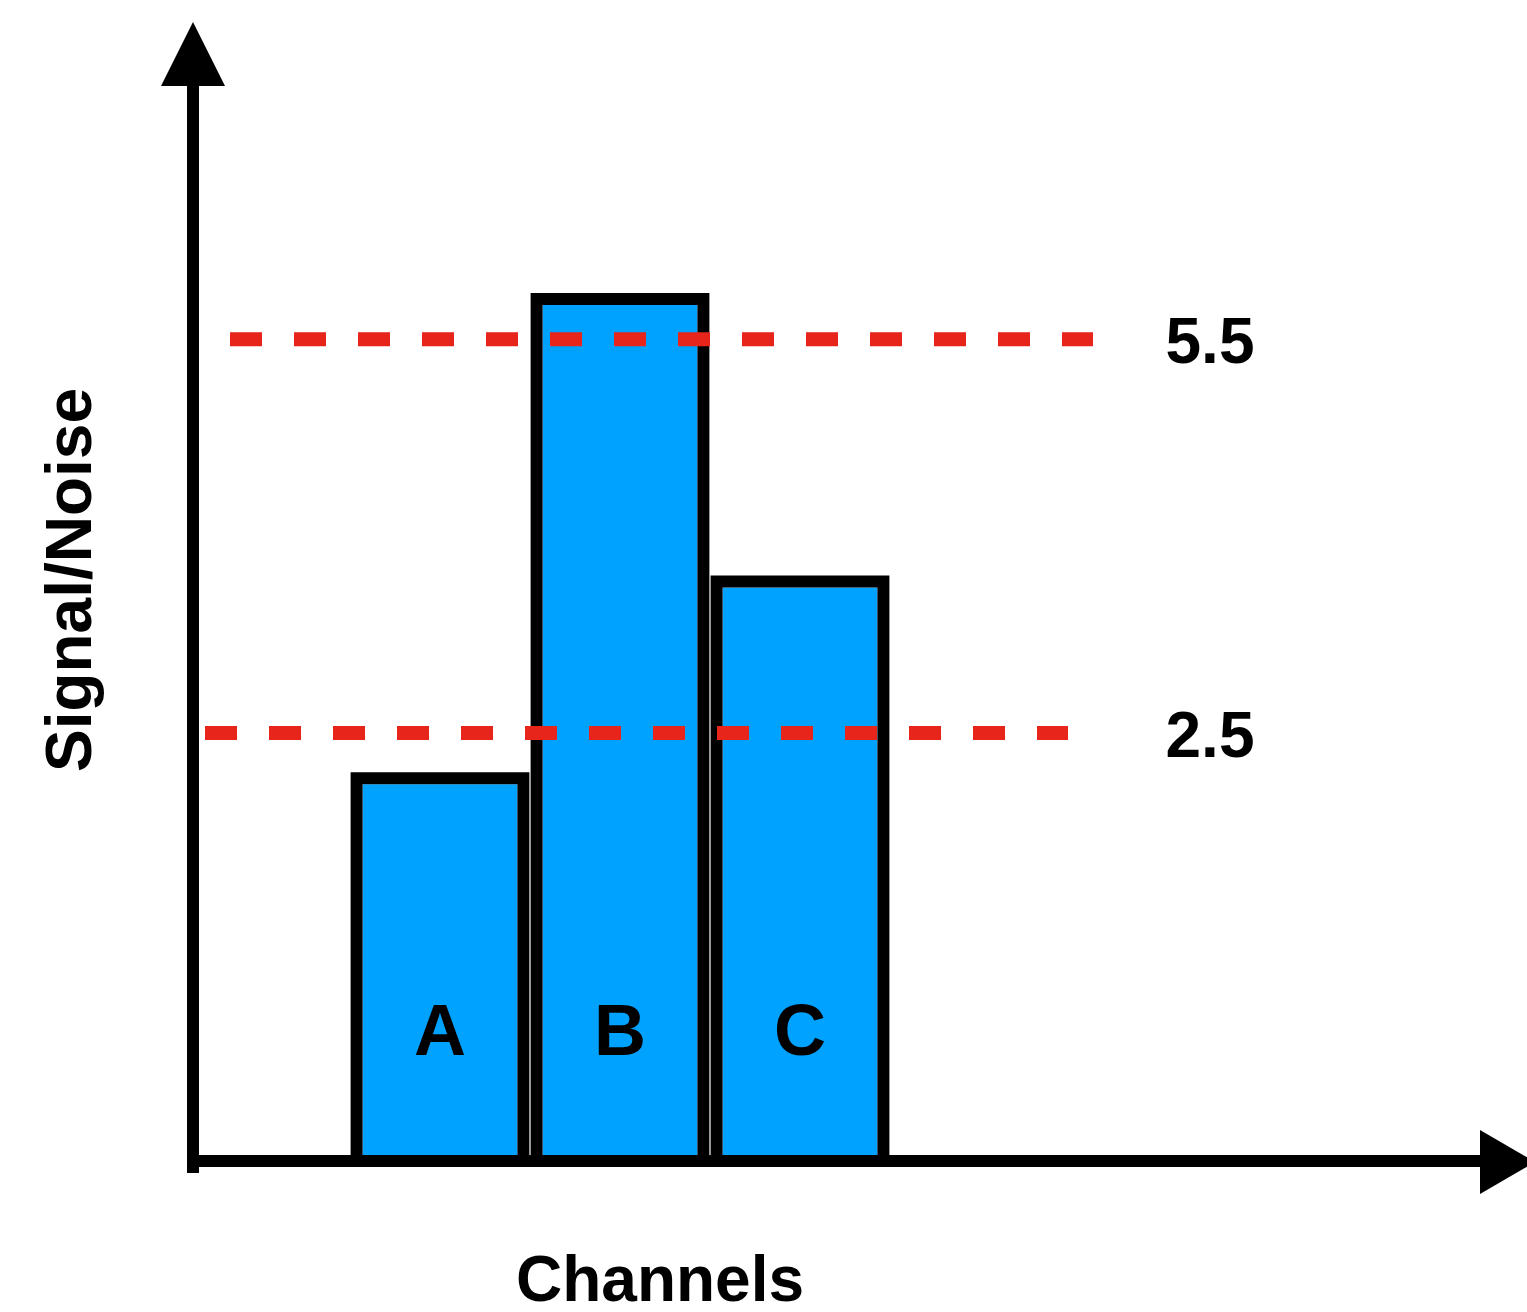 This screenshot has width=1527, height=1312. What do you see at coordinates (1210, 340) in the screenshot?
I see `text: 5.5` at bounding box center [1210, 340].